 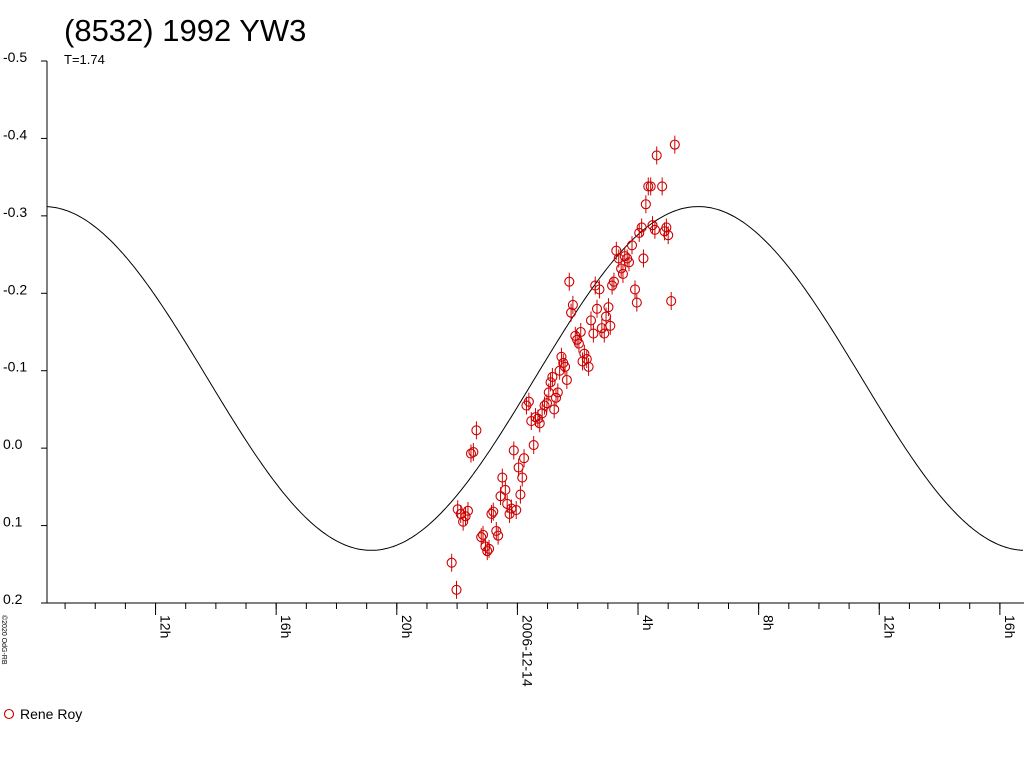 What do you see at coordinates (25, 328) in the screenshot?
I see `y-axis-ticks: -0.5 -0.4 -0.3 -0.2 -0.1 0.0 0.1 0.2` at bounding box center [25, 328].